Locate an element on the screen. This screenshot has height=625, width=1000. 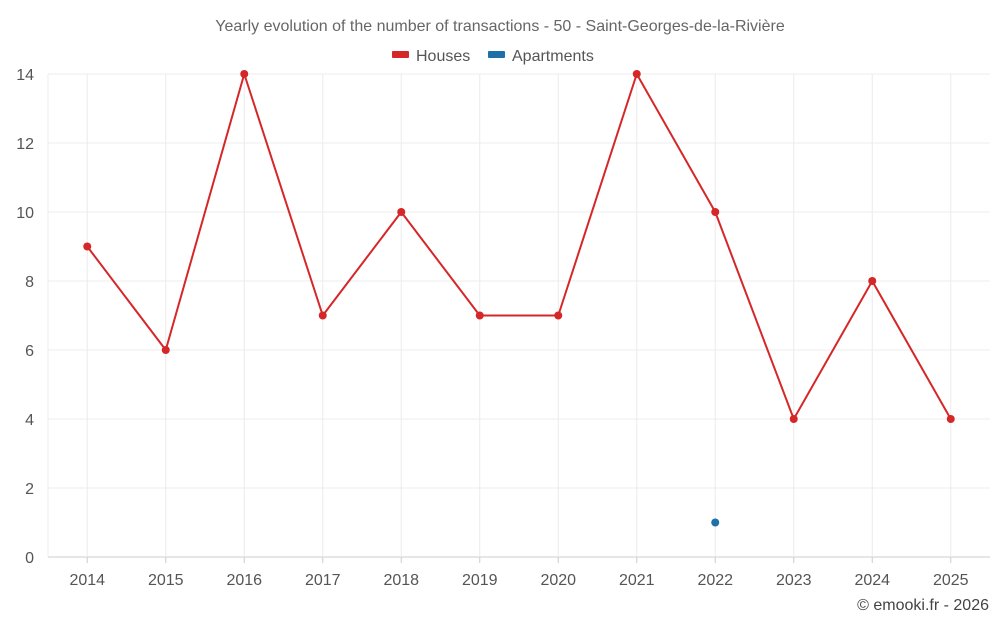
data-point-houses-2023 is located at coordinates (793, 419).